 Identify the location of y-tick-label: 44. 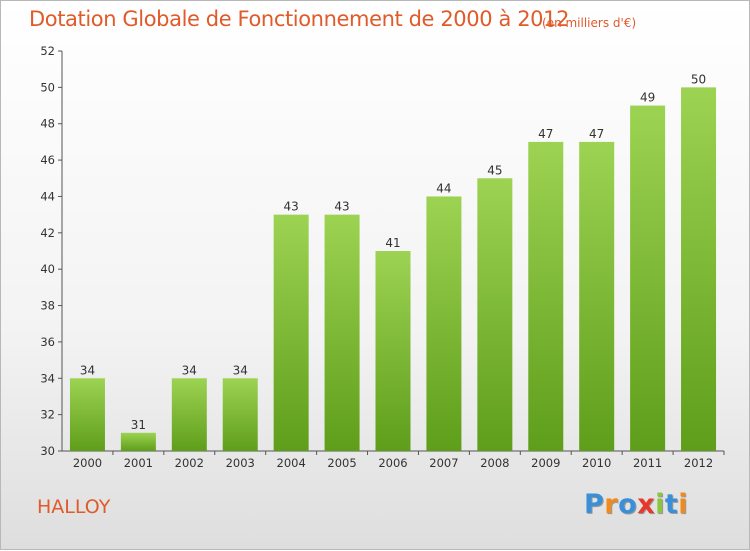
(47, 196).